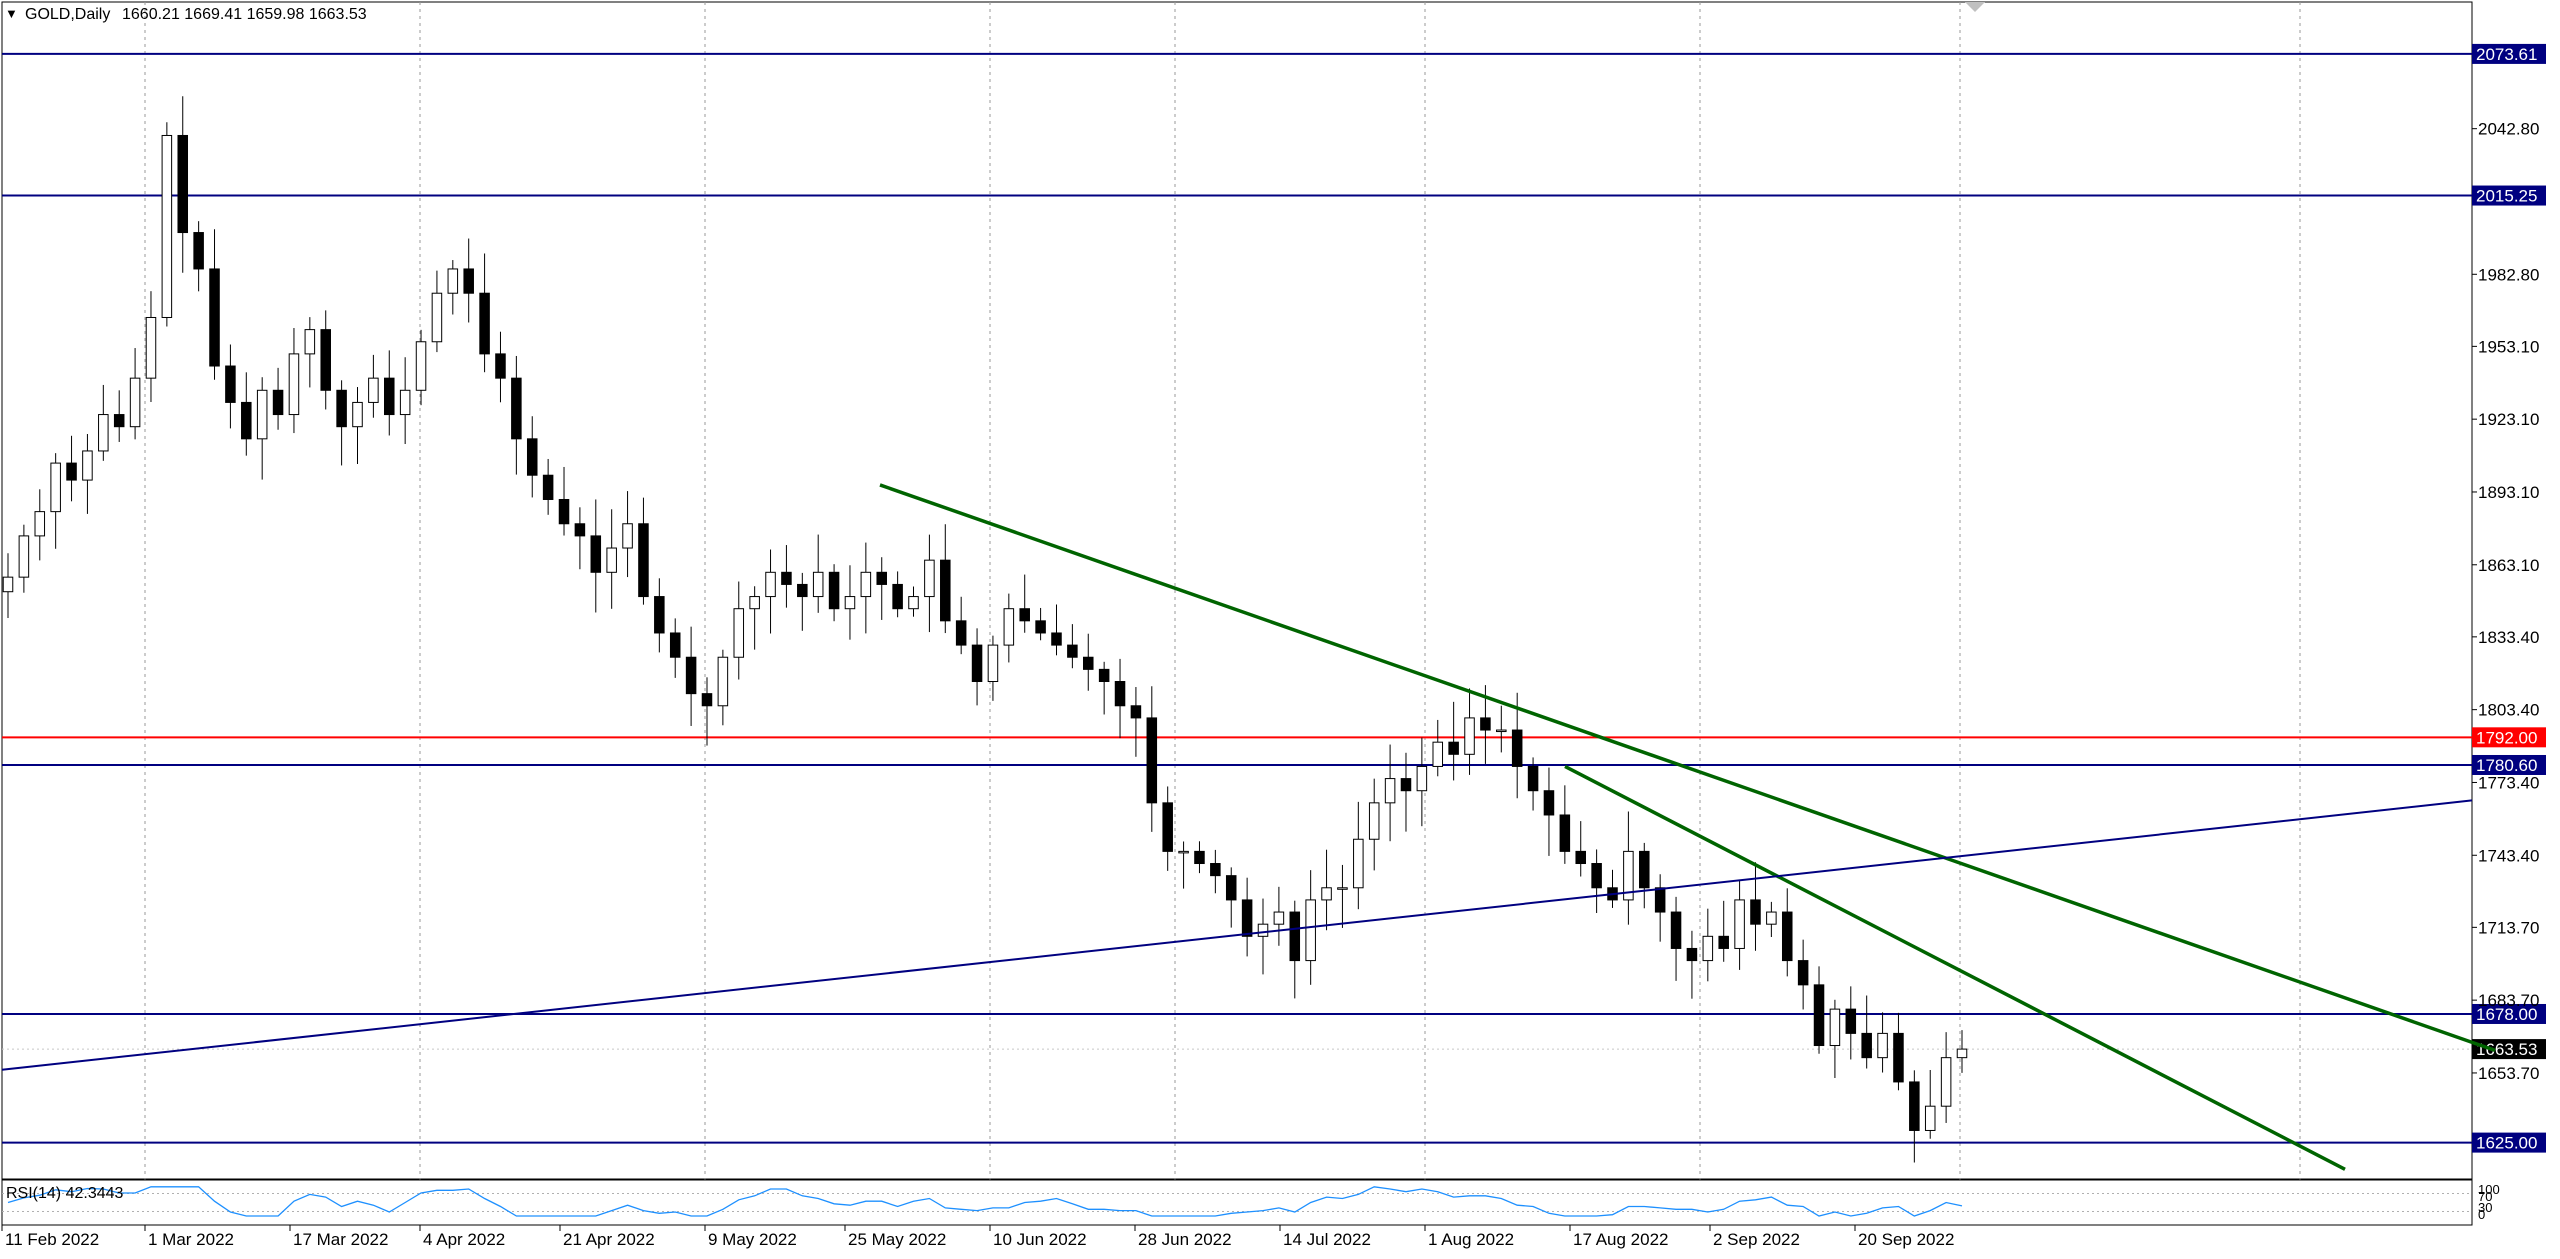 The height and width of the screenshot is (1259, 2560). What do you see at coordinates (340, 1239) in the screenshot?
I see `time-axis-label: 17 Mar 2022` at bounding box center [340, 1239].